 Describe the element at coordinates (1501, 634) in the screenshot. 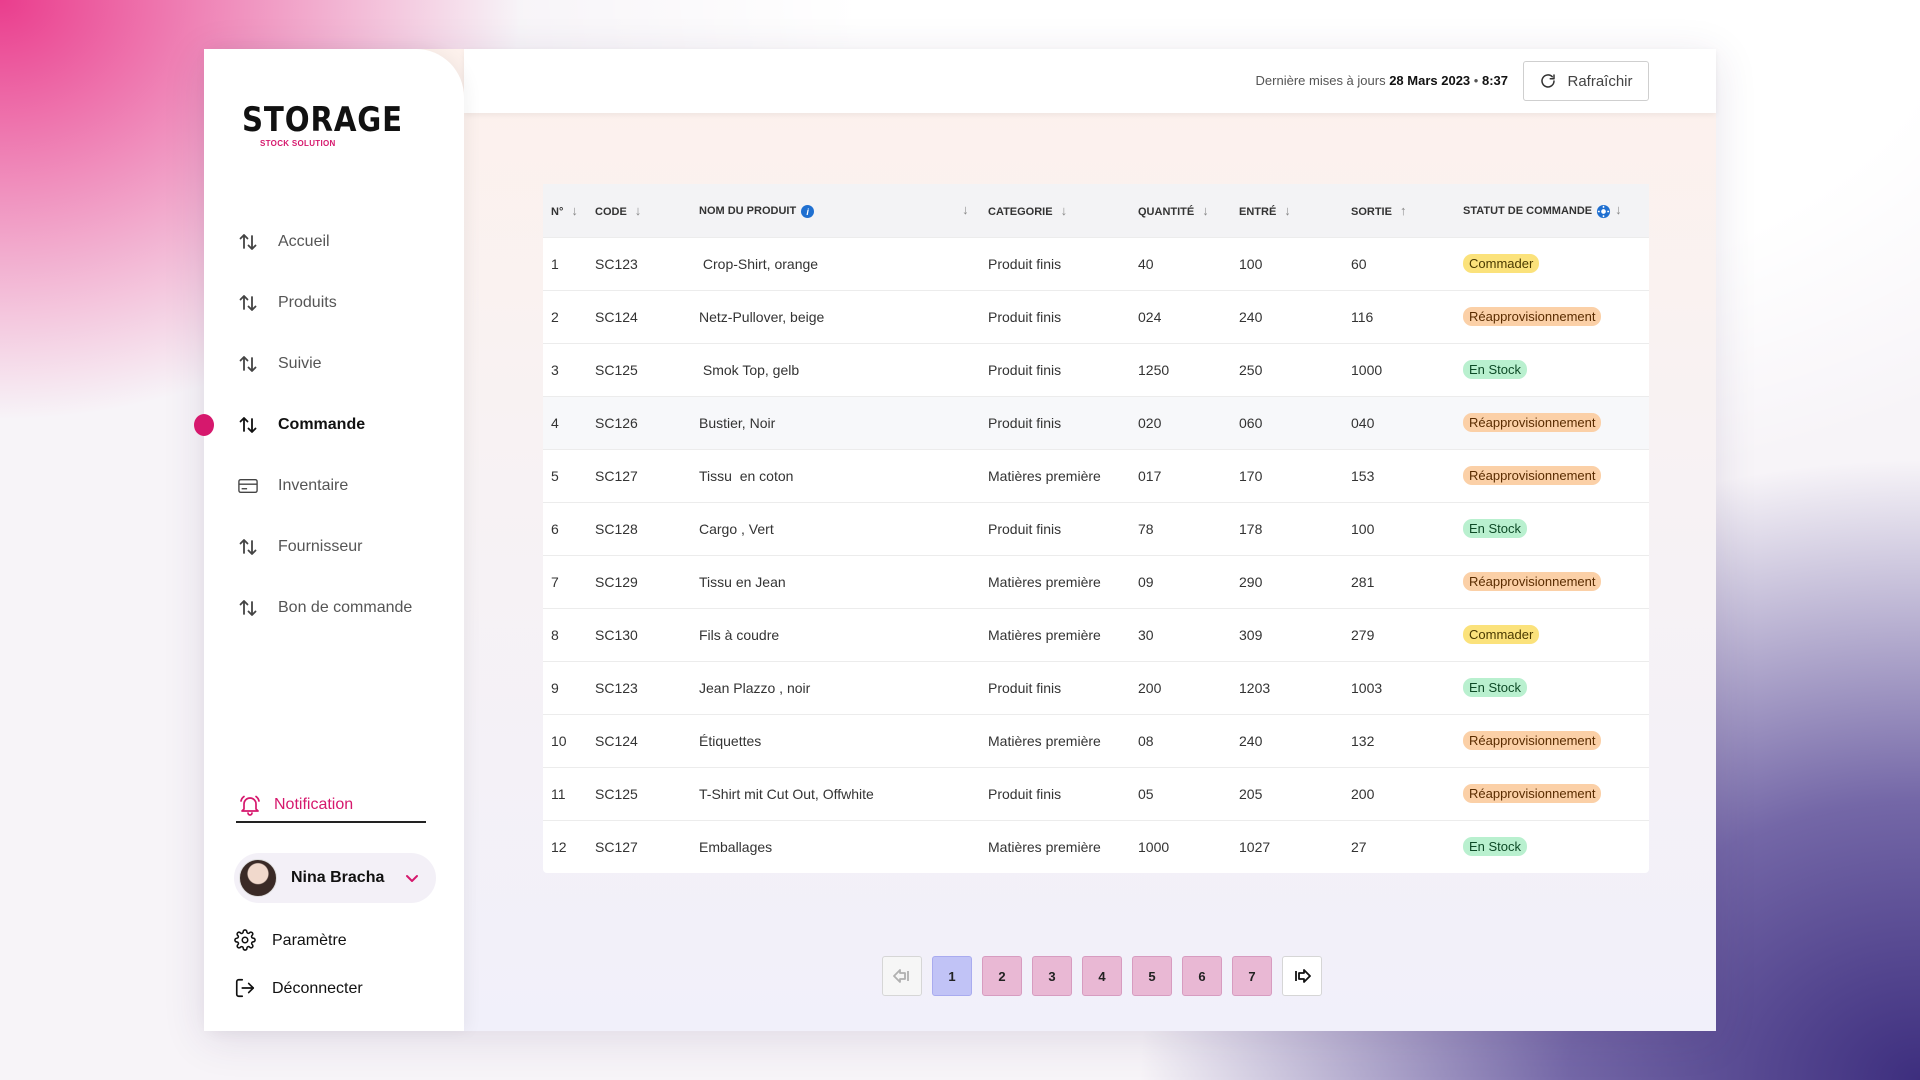

I see `status-badge: Commader` at that location.